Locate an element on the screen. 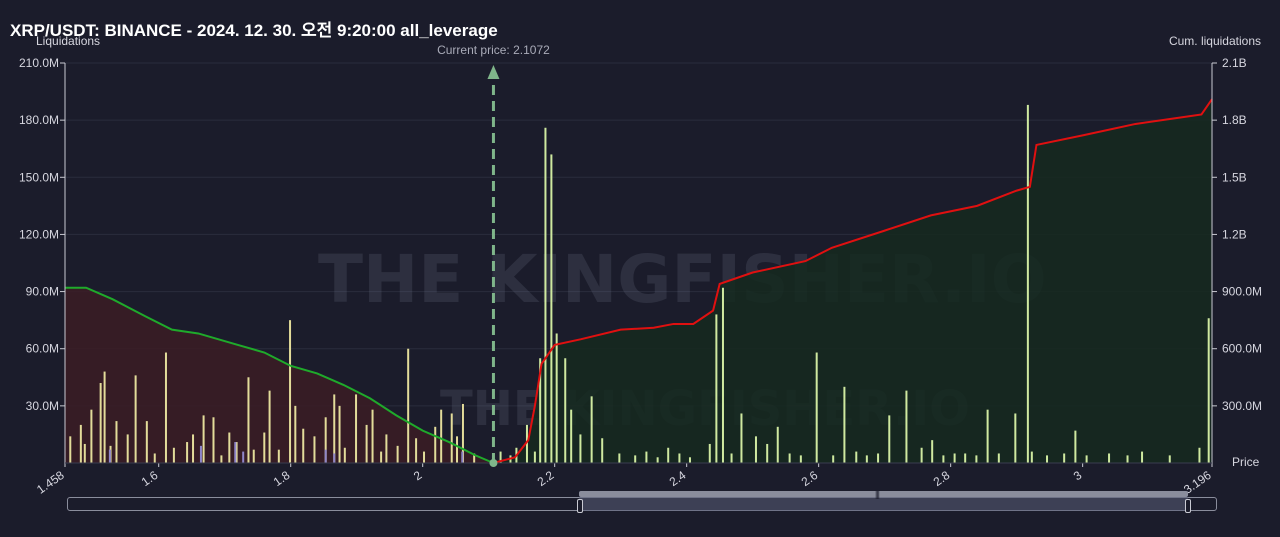 The width and height of the screenshot is (1280, 537). y2-tick-label: 1.2B is located at coordinates (1234, 234).